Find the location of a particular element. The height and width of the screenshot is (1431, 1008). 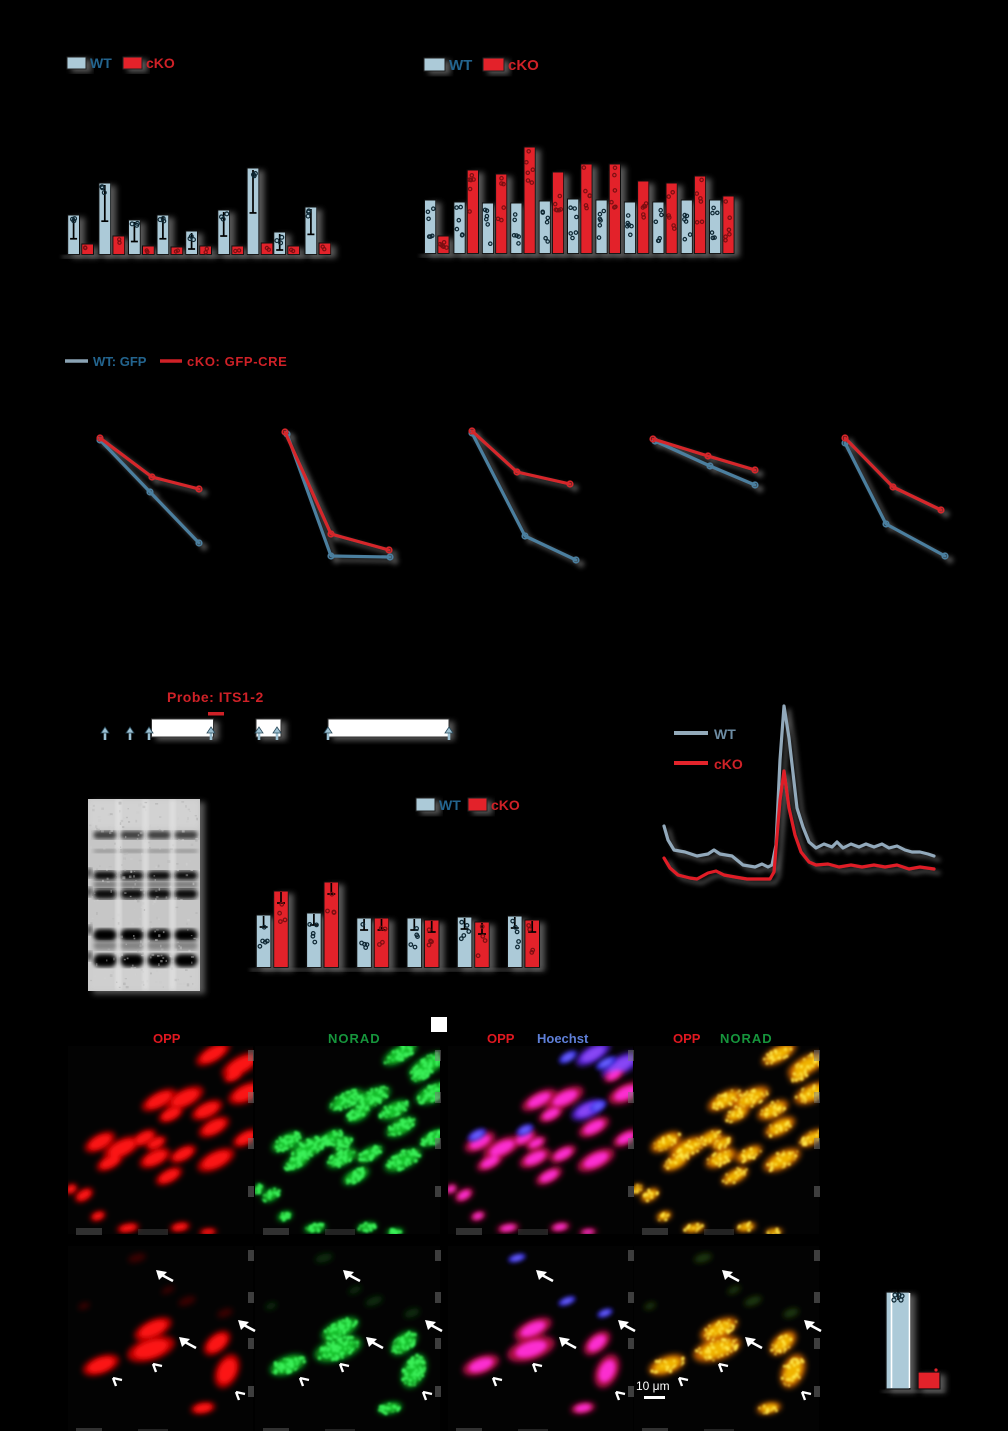

svg-text: Hoechst is located at coordinates (563, 1038).